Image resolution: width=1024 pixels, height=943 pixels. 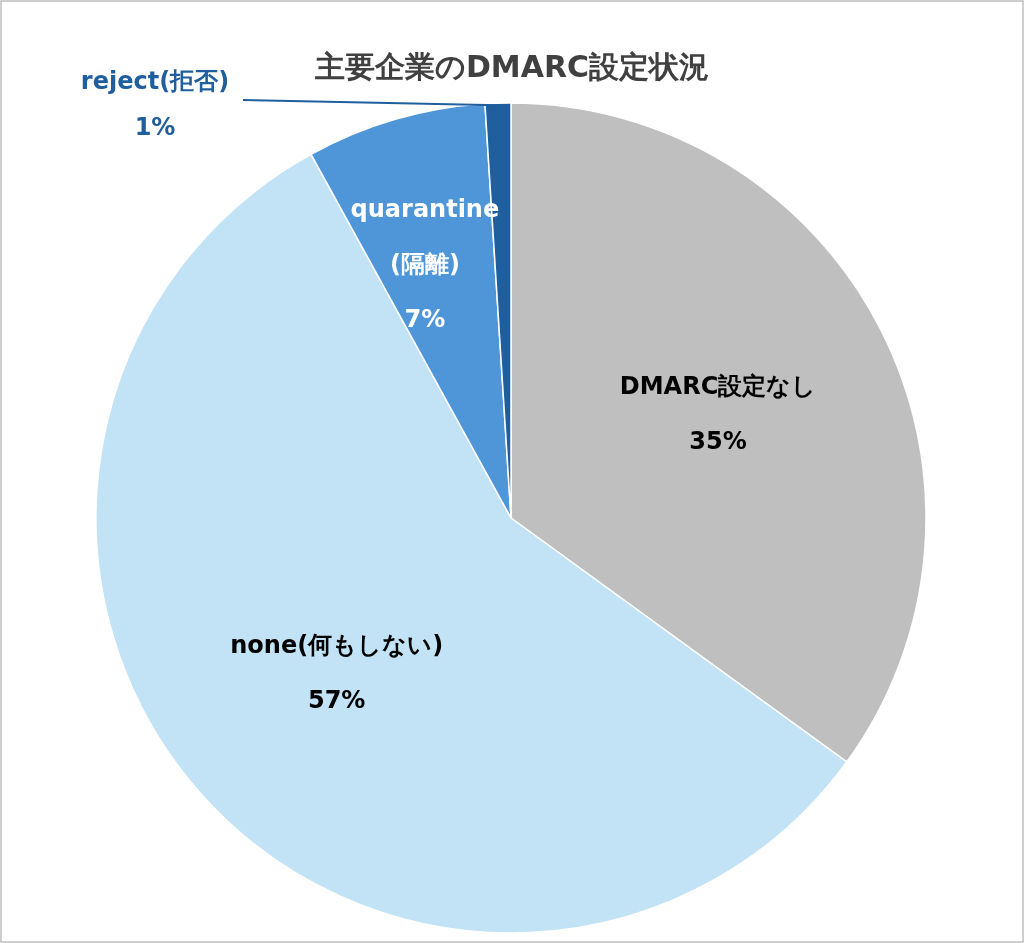 I want to click on data-label: 35%, so click(x=718, y=440).